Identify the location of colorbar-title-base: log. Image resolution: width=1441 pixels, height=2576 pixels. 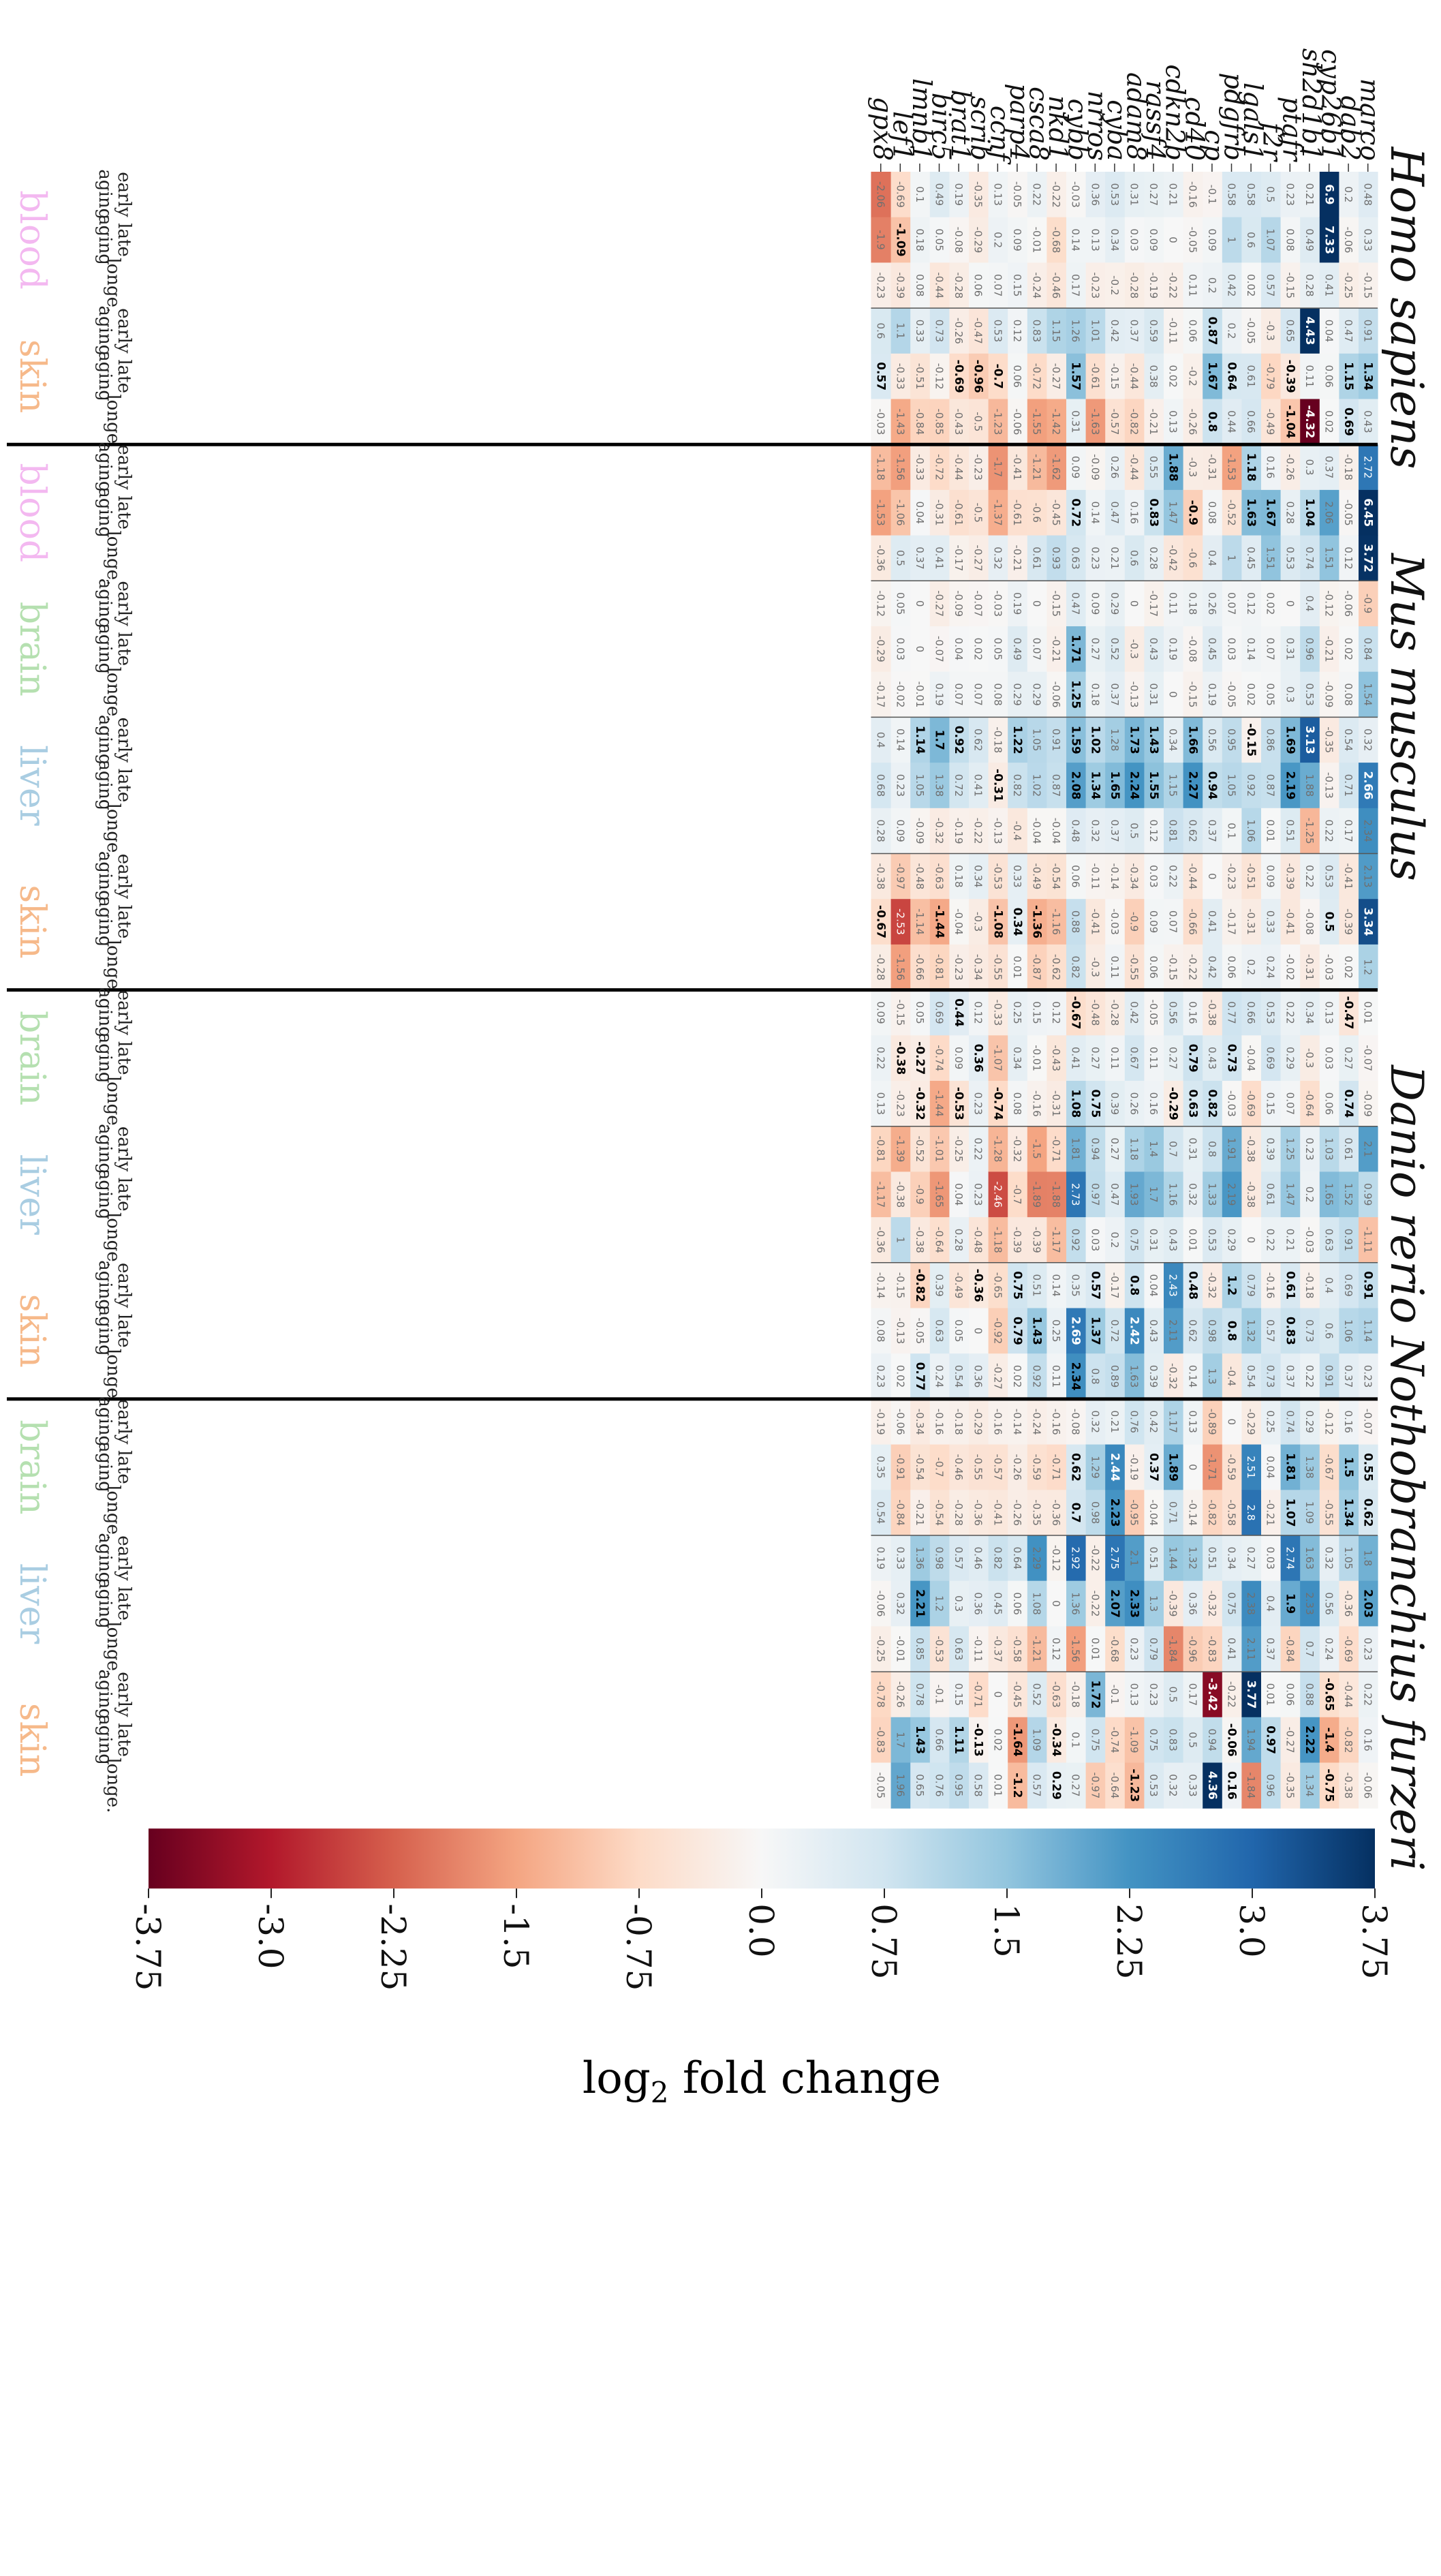
(617, 2078).